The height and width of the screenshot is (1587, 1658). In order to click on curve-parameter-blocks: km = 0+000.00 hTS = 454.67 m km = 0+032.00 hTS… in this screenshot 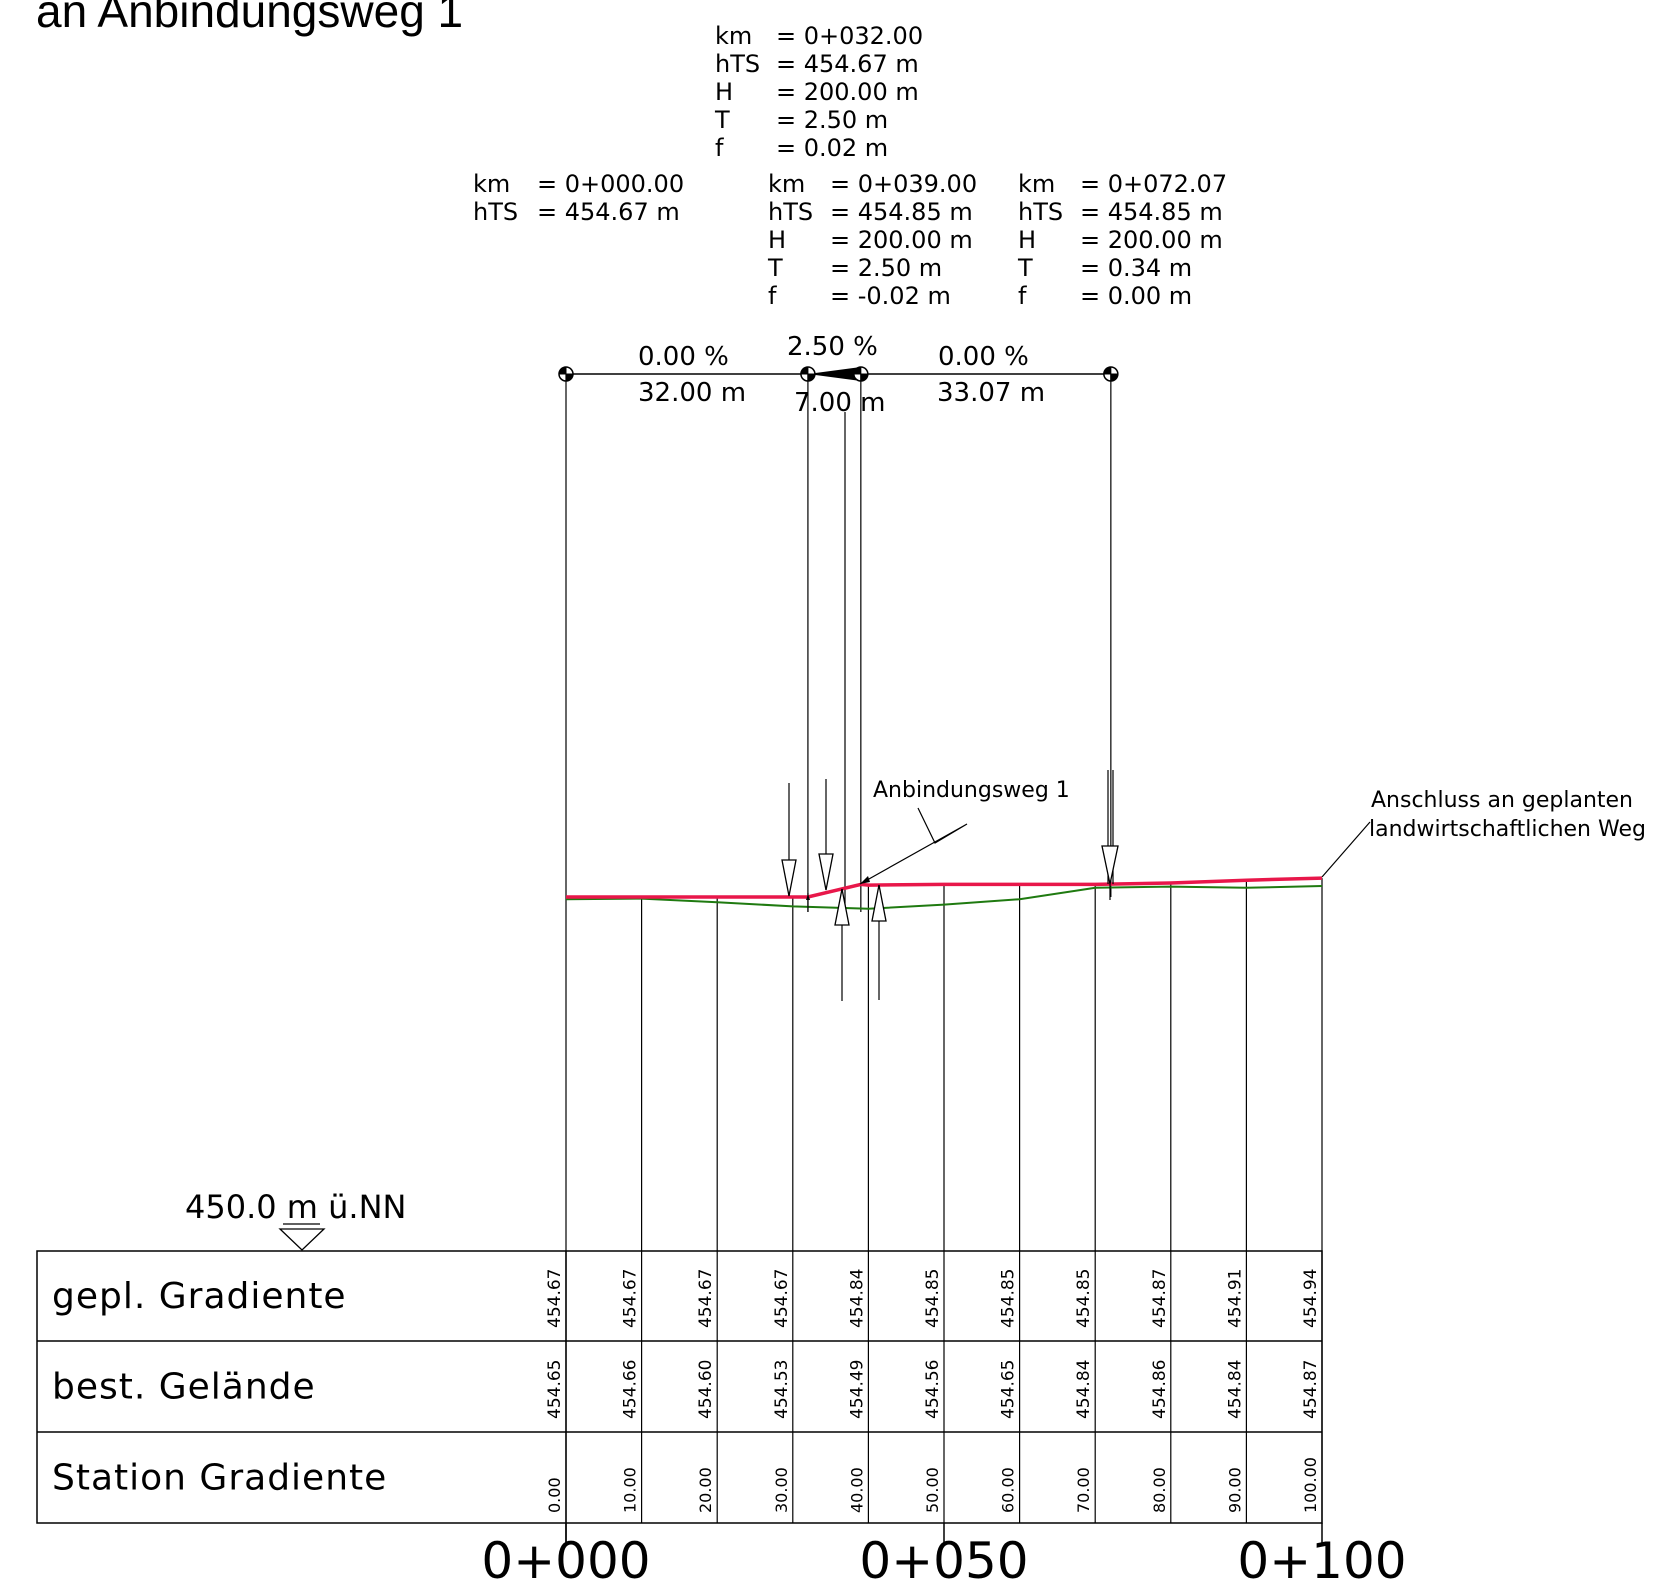, I will do `click(850, 166)`.